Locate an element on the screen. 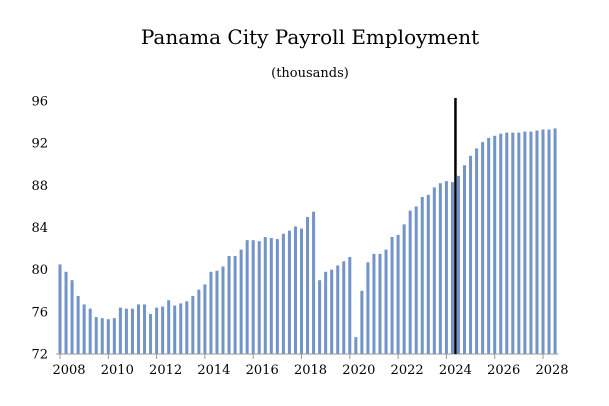  bar-2014-q1 is located at coordinates (205, 319).